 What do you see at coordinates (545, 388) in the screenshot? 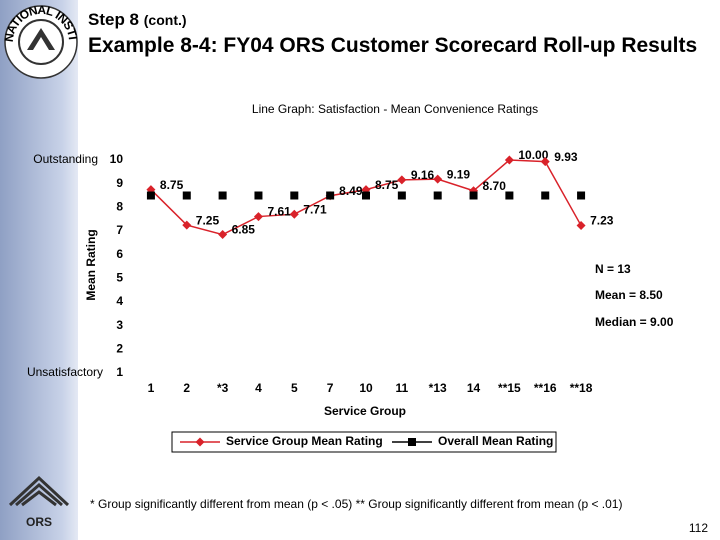
I see `x-tick-label: **16` at bounding box center [545, 388].